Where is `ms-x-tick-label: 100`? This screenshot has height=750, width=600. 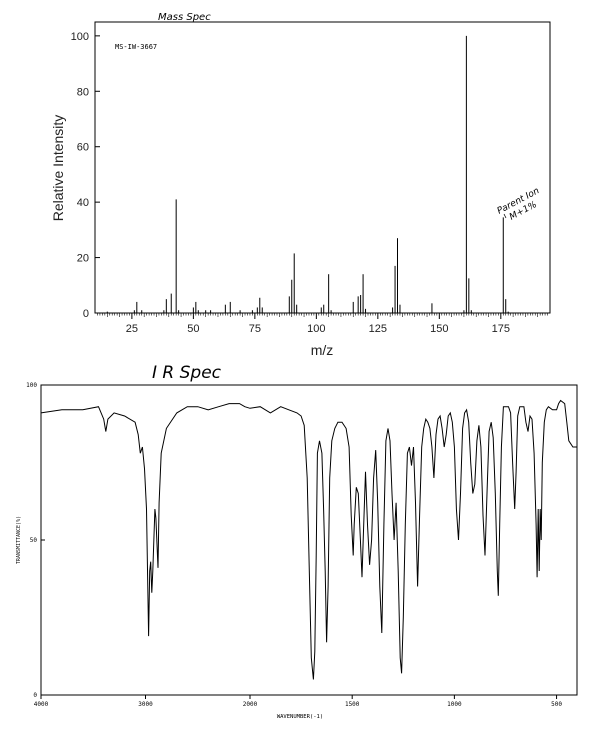 ms-x-tick-label: 100 is located at coordinates (316, 329).